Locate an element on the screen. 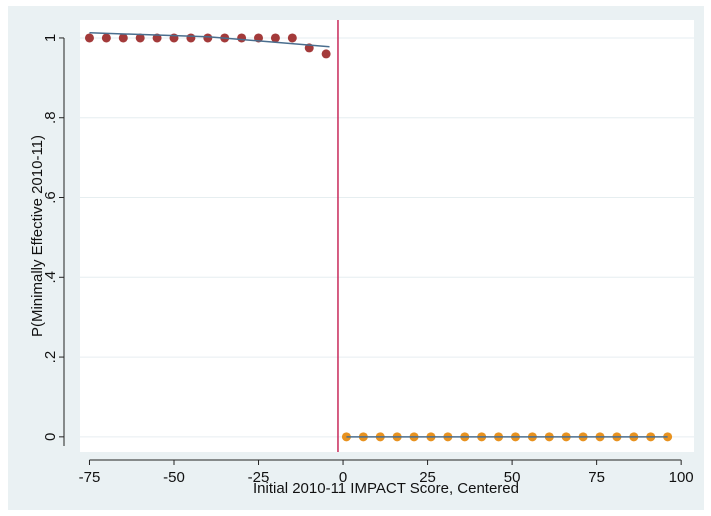 The width and height of the screenshot is (711, 516). x-tick-label: 50 is located at coordinates (512, 477).